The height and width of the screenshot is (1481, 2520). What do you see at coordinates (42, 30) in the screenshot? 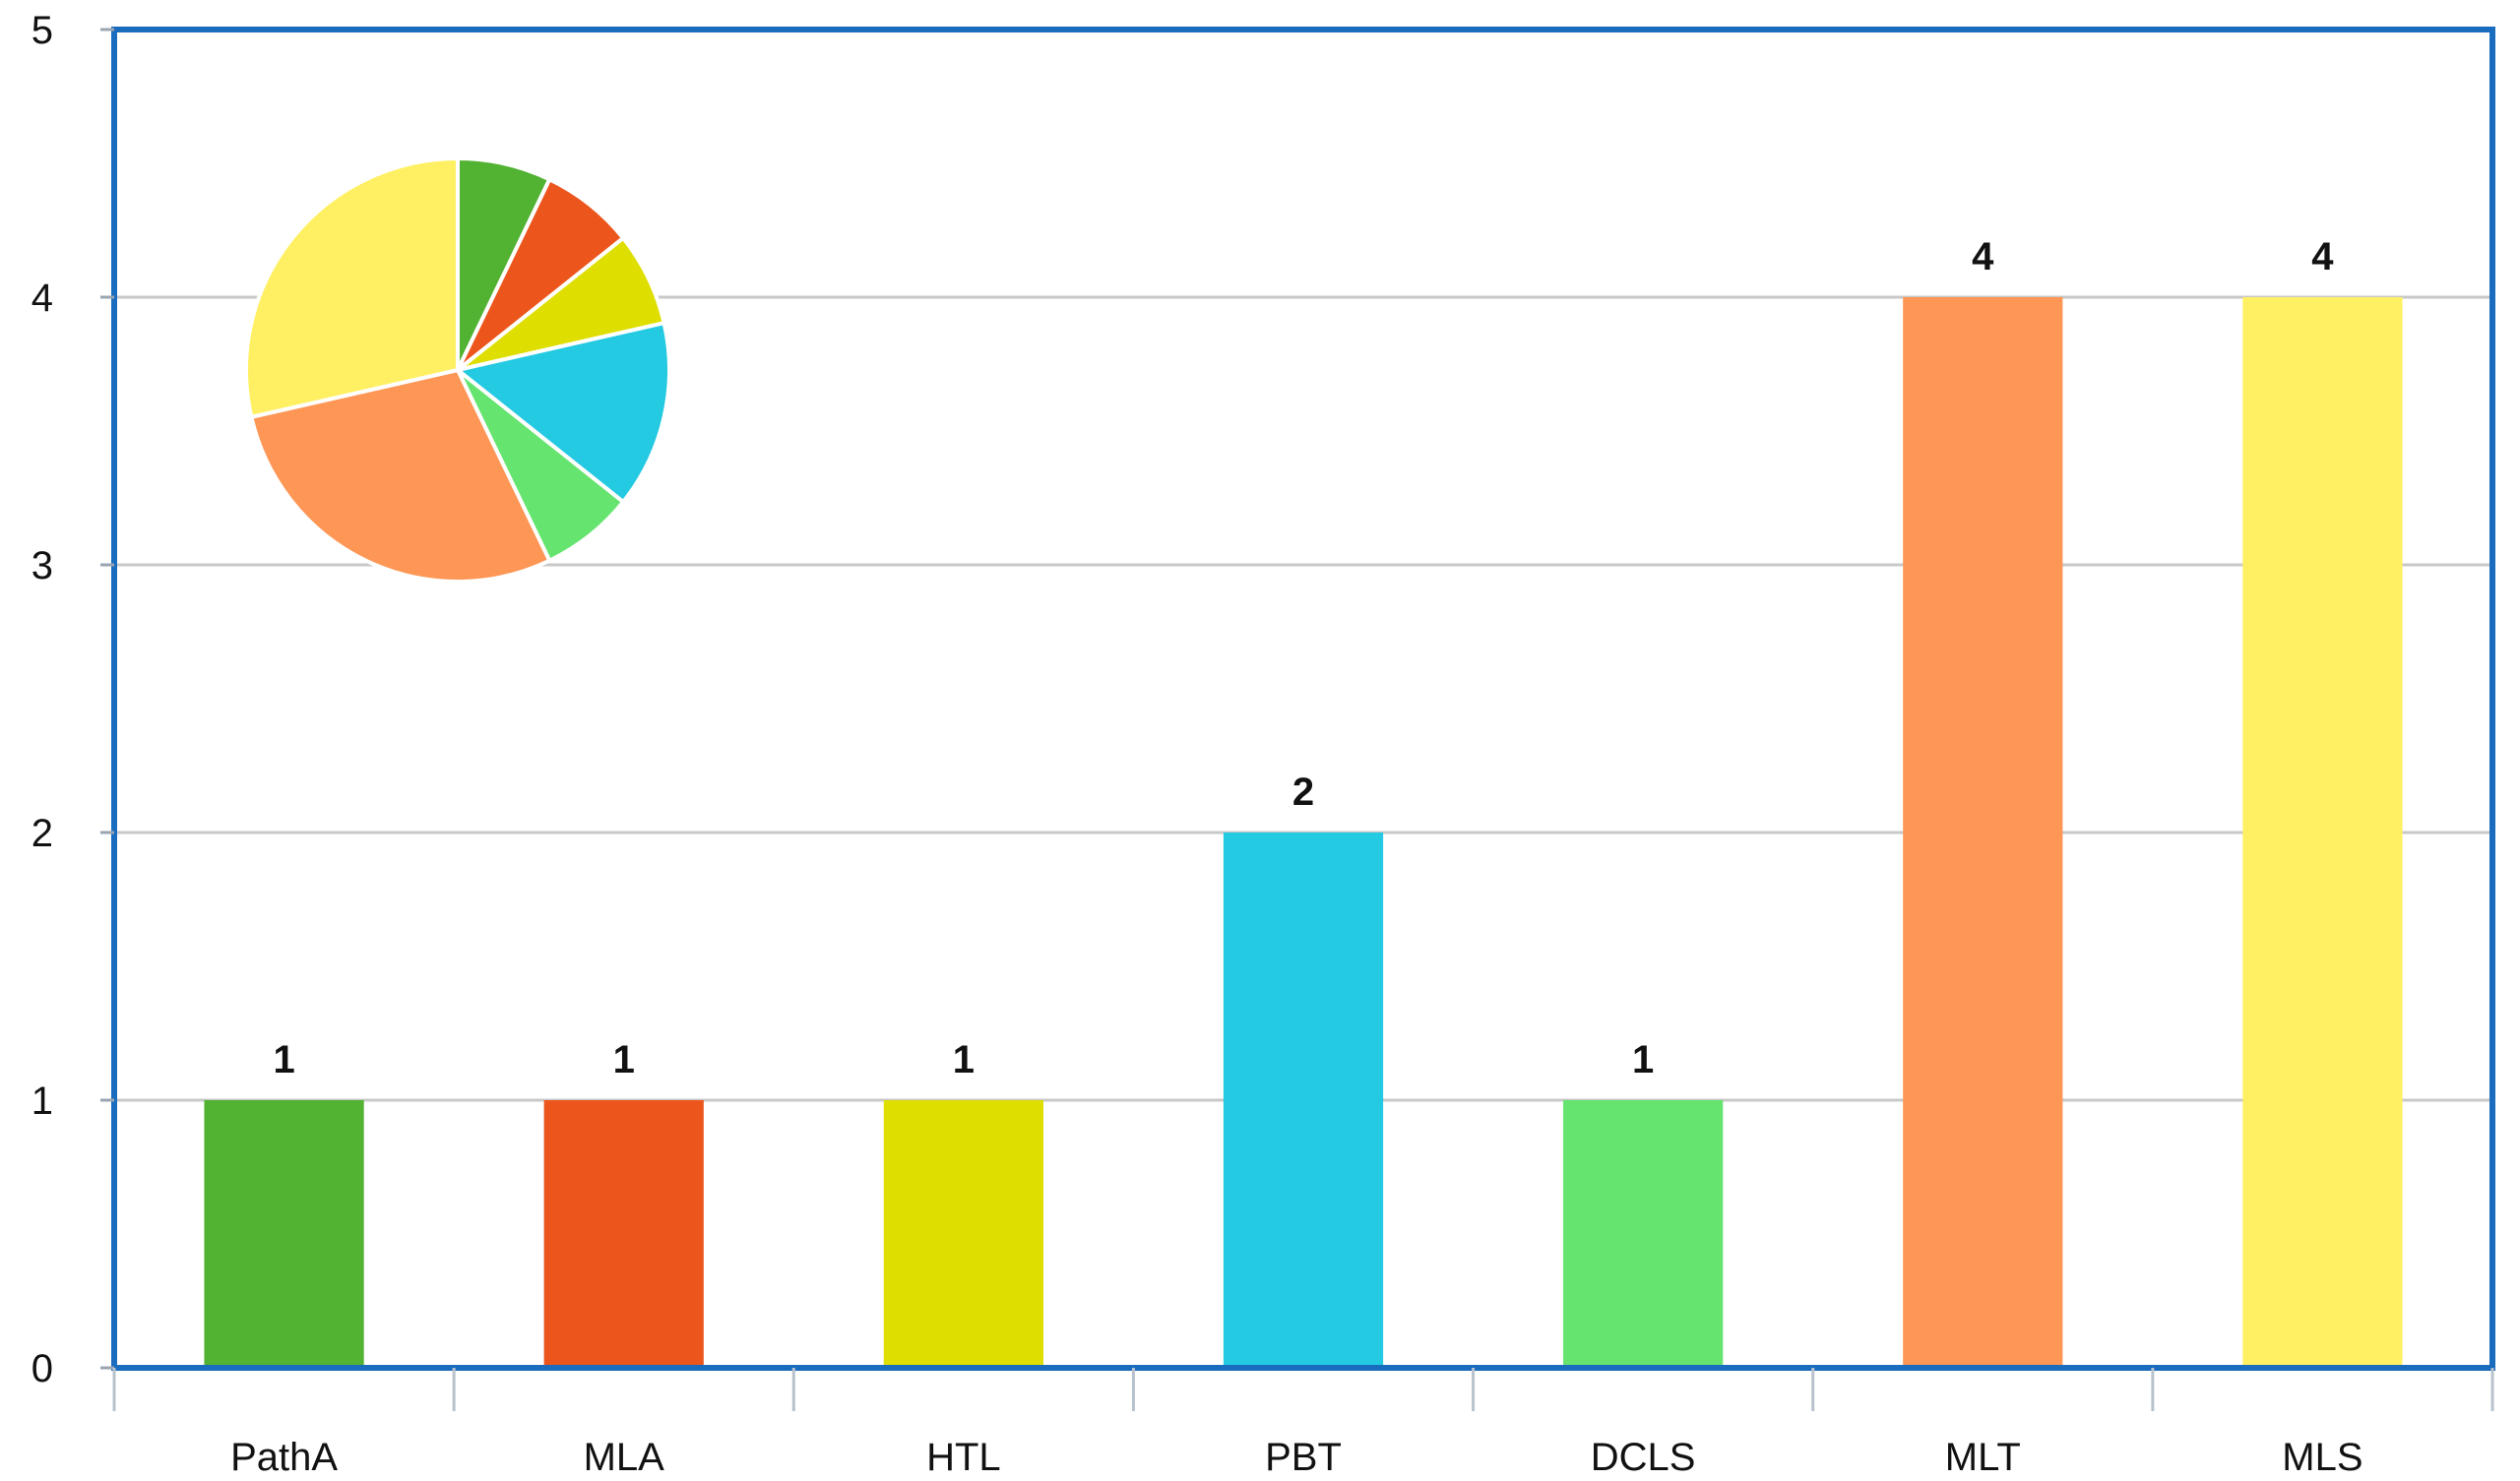
I see `y-tick-label: 5` at bounding box center [42, 30].